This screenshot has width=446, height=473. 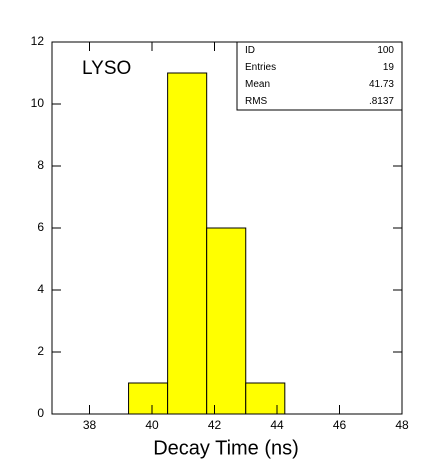 I want to click on annotation: LYSO, so click(x=106, y=68).